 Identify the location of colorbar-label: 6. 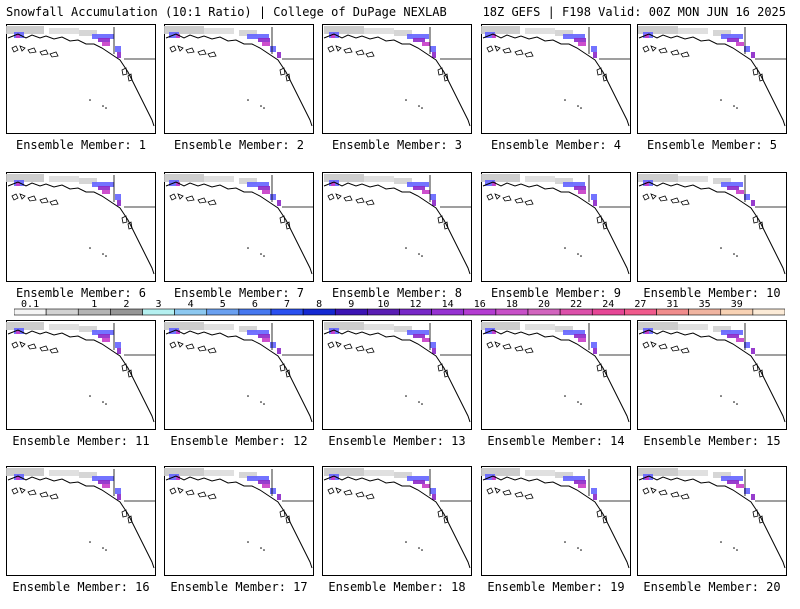
(255, 304).